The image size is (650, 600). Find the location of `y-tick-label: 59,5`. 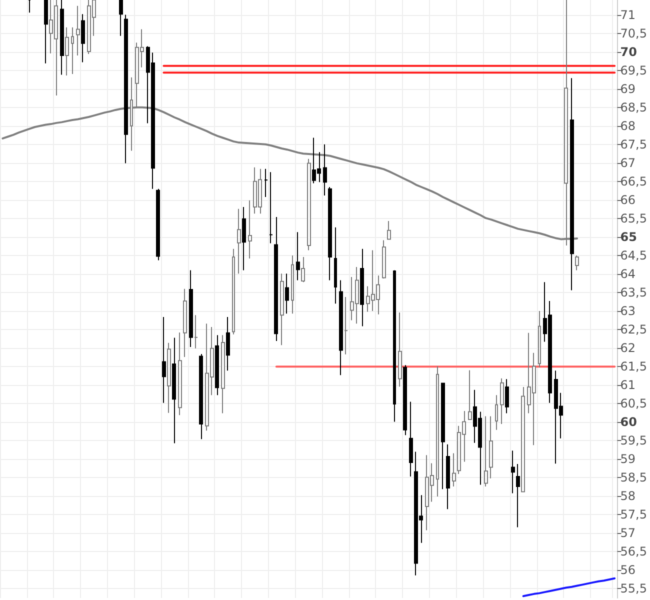

y-tick-label: 59,5 is located at coordinates (633, 441).